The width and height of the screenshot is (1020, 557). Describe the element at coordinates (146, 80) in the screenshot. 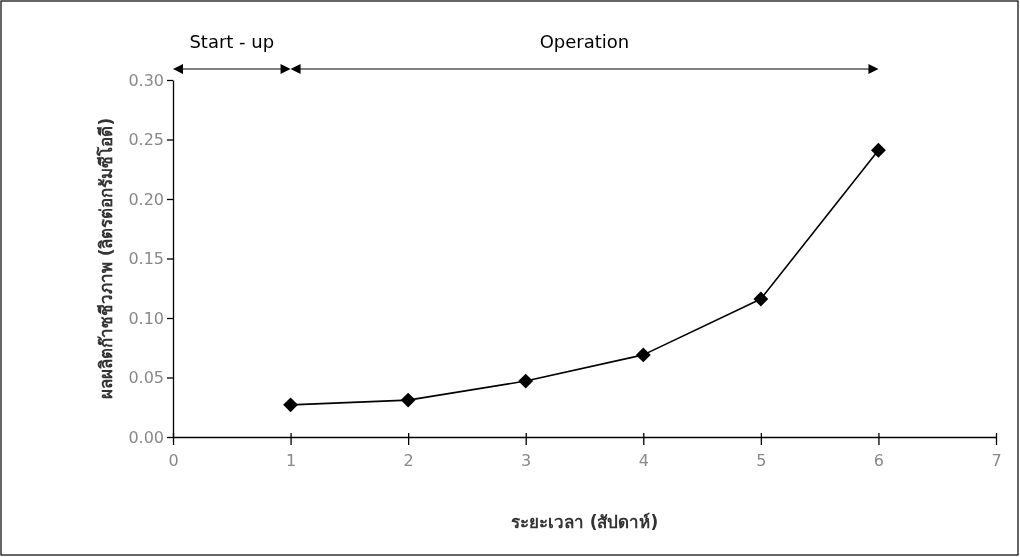

I see `y-tick-label: 0.30` at that location.